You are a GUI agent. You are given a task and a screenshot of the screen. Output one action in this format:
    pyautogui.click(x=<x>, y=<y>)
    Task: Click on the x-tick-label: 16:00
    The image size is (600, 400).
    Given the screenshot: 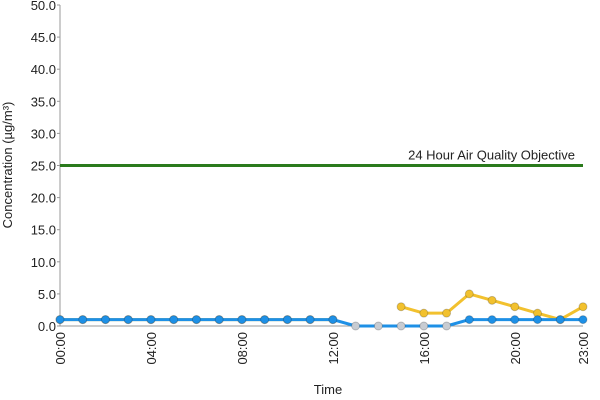 What is the action you would take?
    pyautogui.click(x=424, y=348)
    